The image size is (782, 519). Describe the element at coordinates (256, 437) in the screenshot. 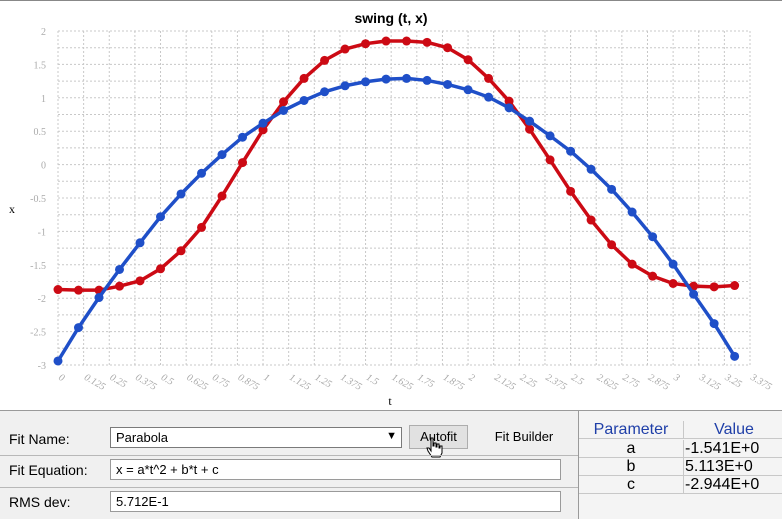

I see `fit-name-select: Parabola ▼` at that location.